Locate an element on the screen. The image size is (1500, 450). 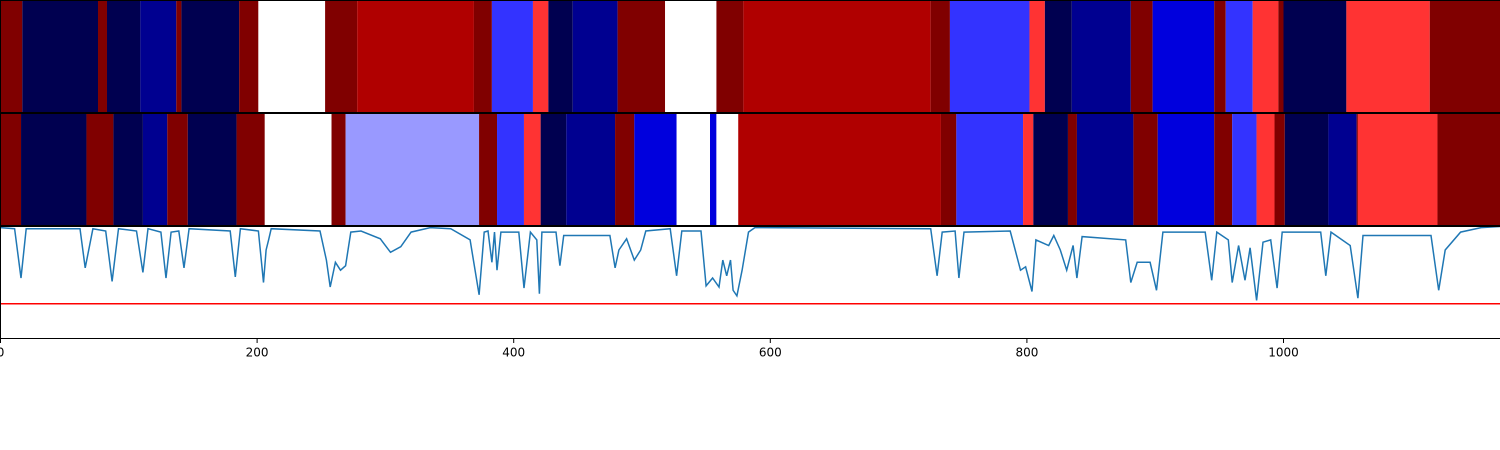
x-tick-label: 200 is located at coordinates (257, 353).